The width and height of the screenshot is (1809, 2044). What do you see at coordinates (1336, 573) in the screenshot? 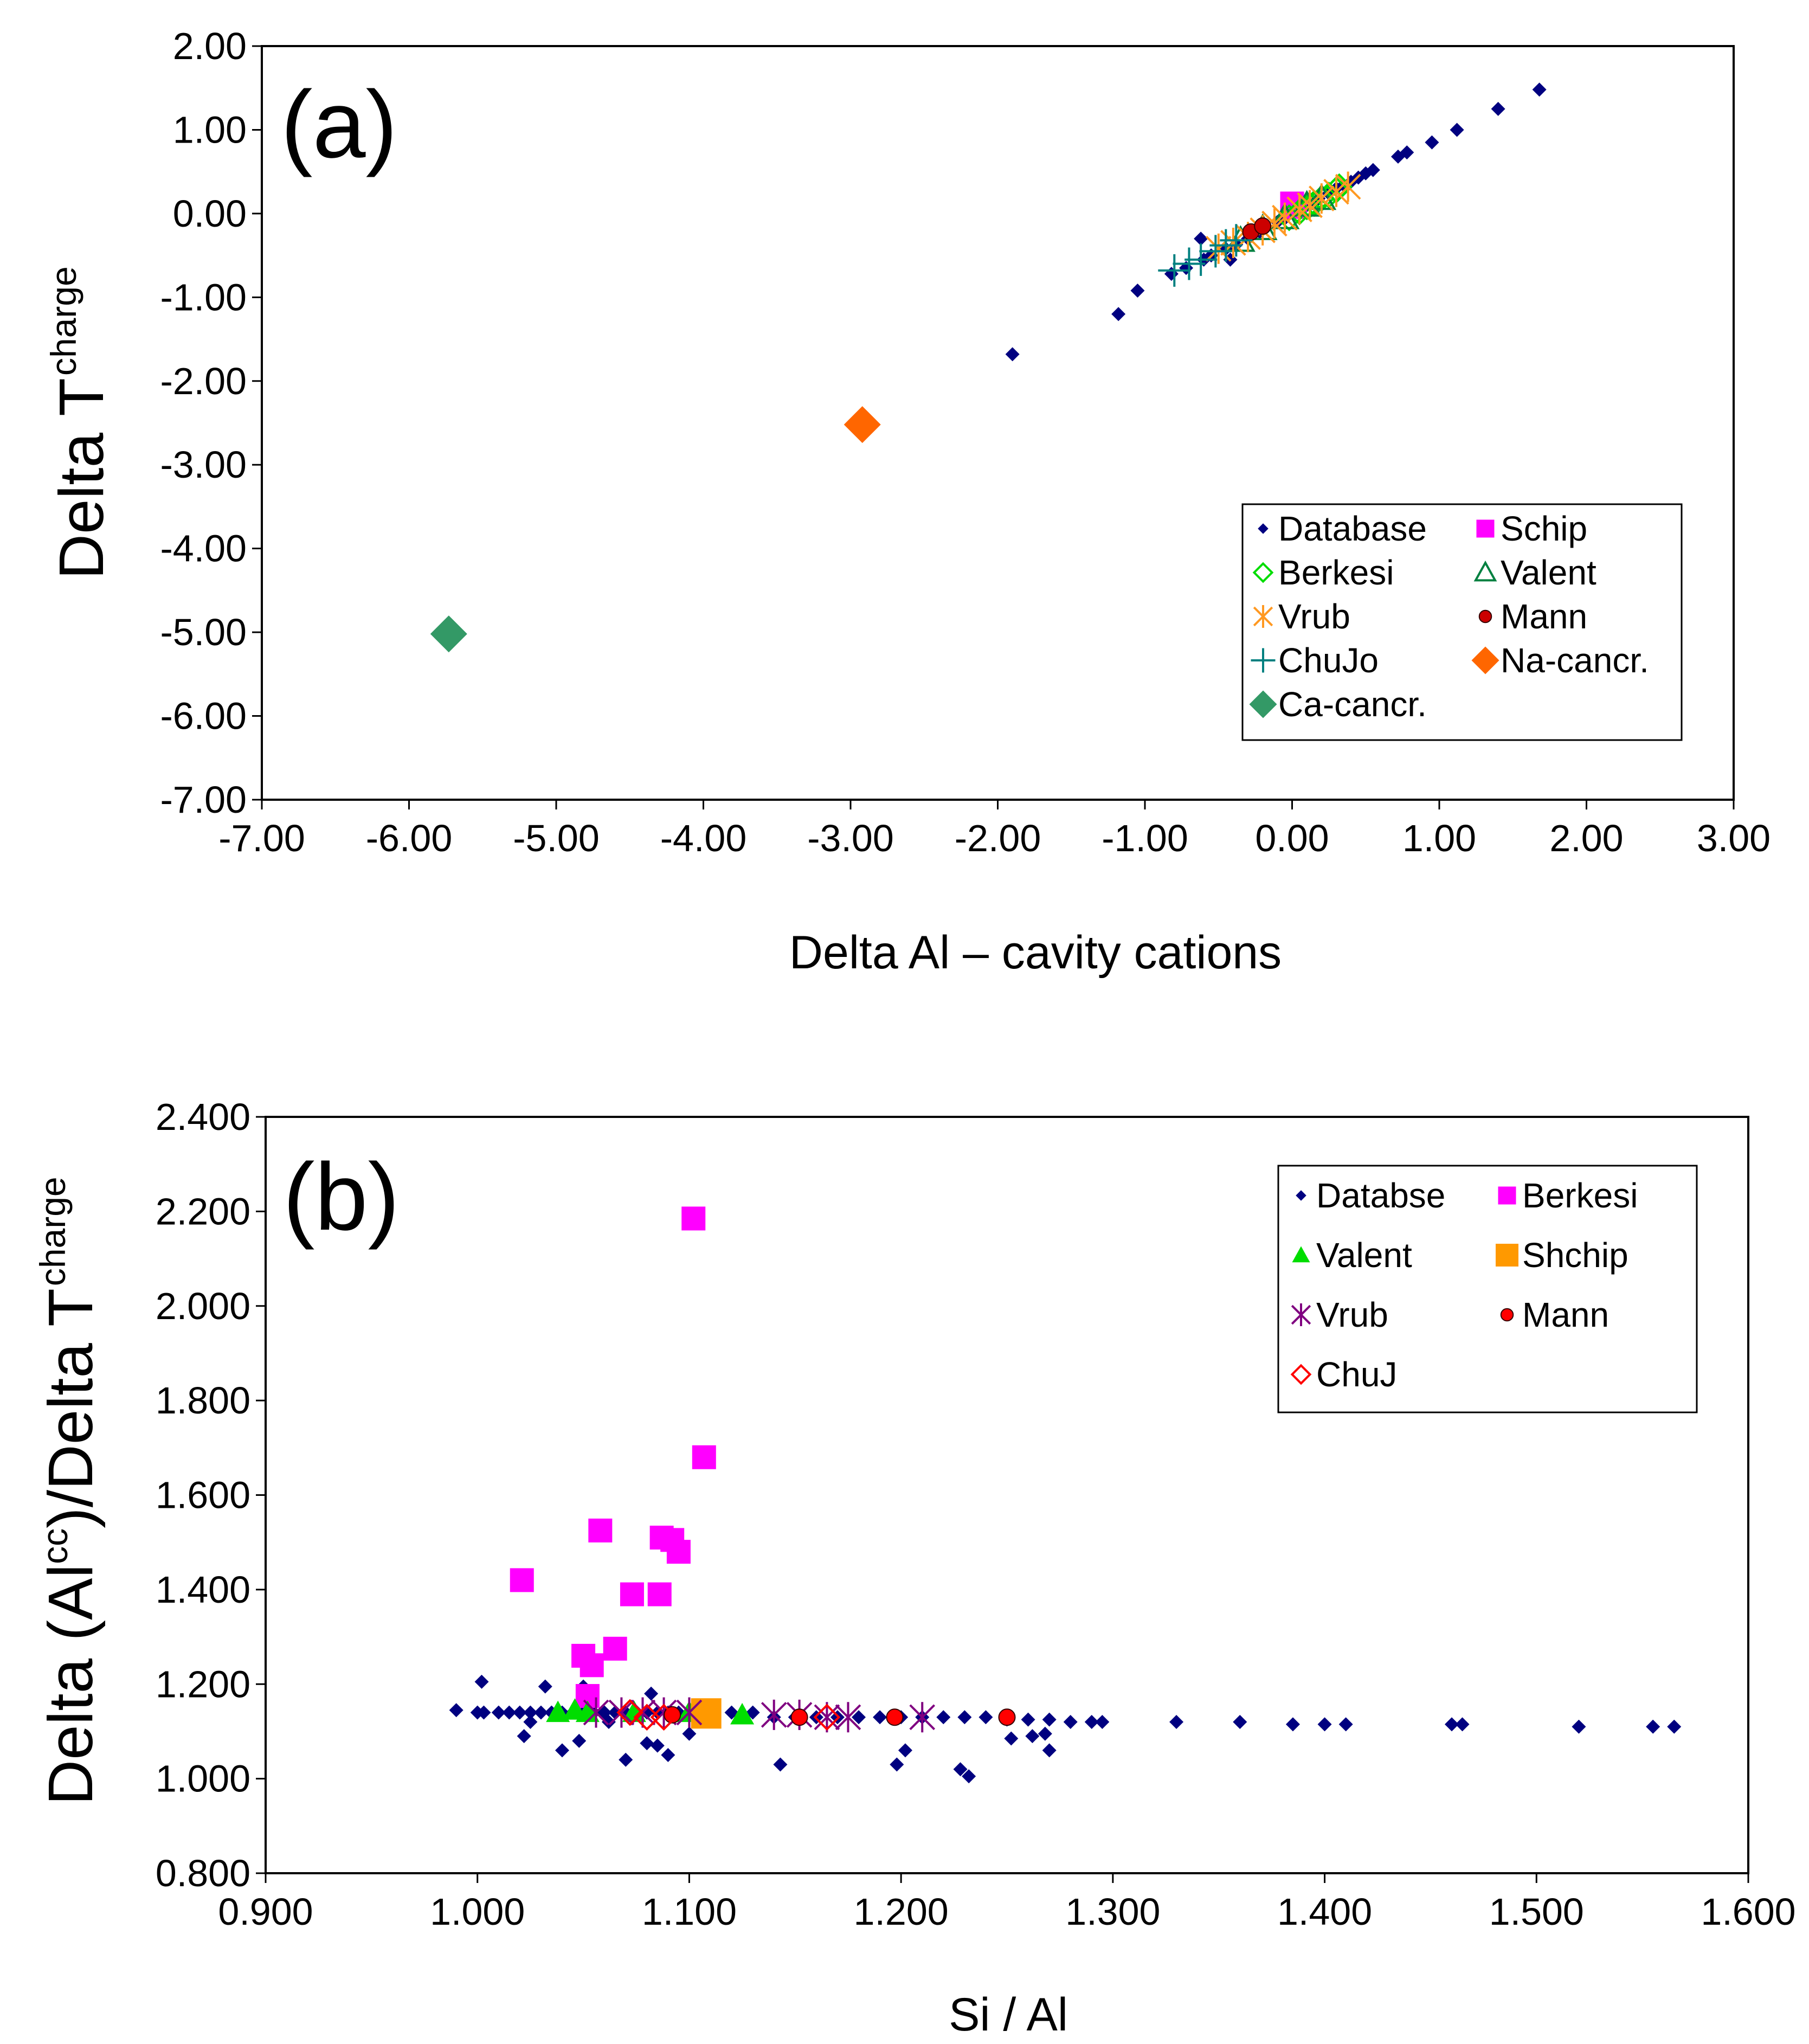
I see `legend-label-a: Berkesi` at bounding box center [1336, 573].